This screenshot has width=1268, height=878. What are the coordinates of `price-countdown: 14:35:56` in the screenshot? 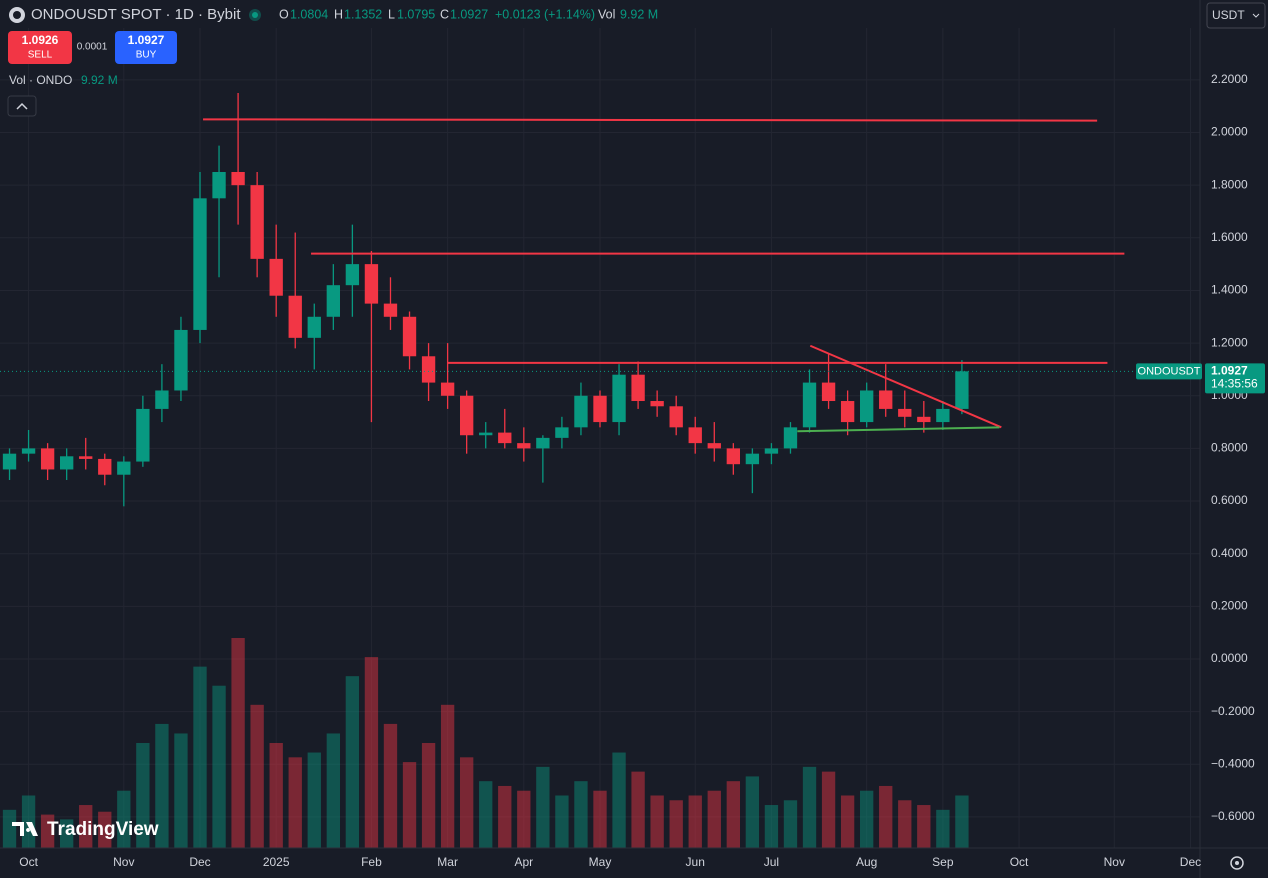 It's located at (1234, 384).